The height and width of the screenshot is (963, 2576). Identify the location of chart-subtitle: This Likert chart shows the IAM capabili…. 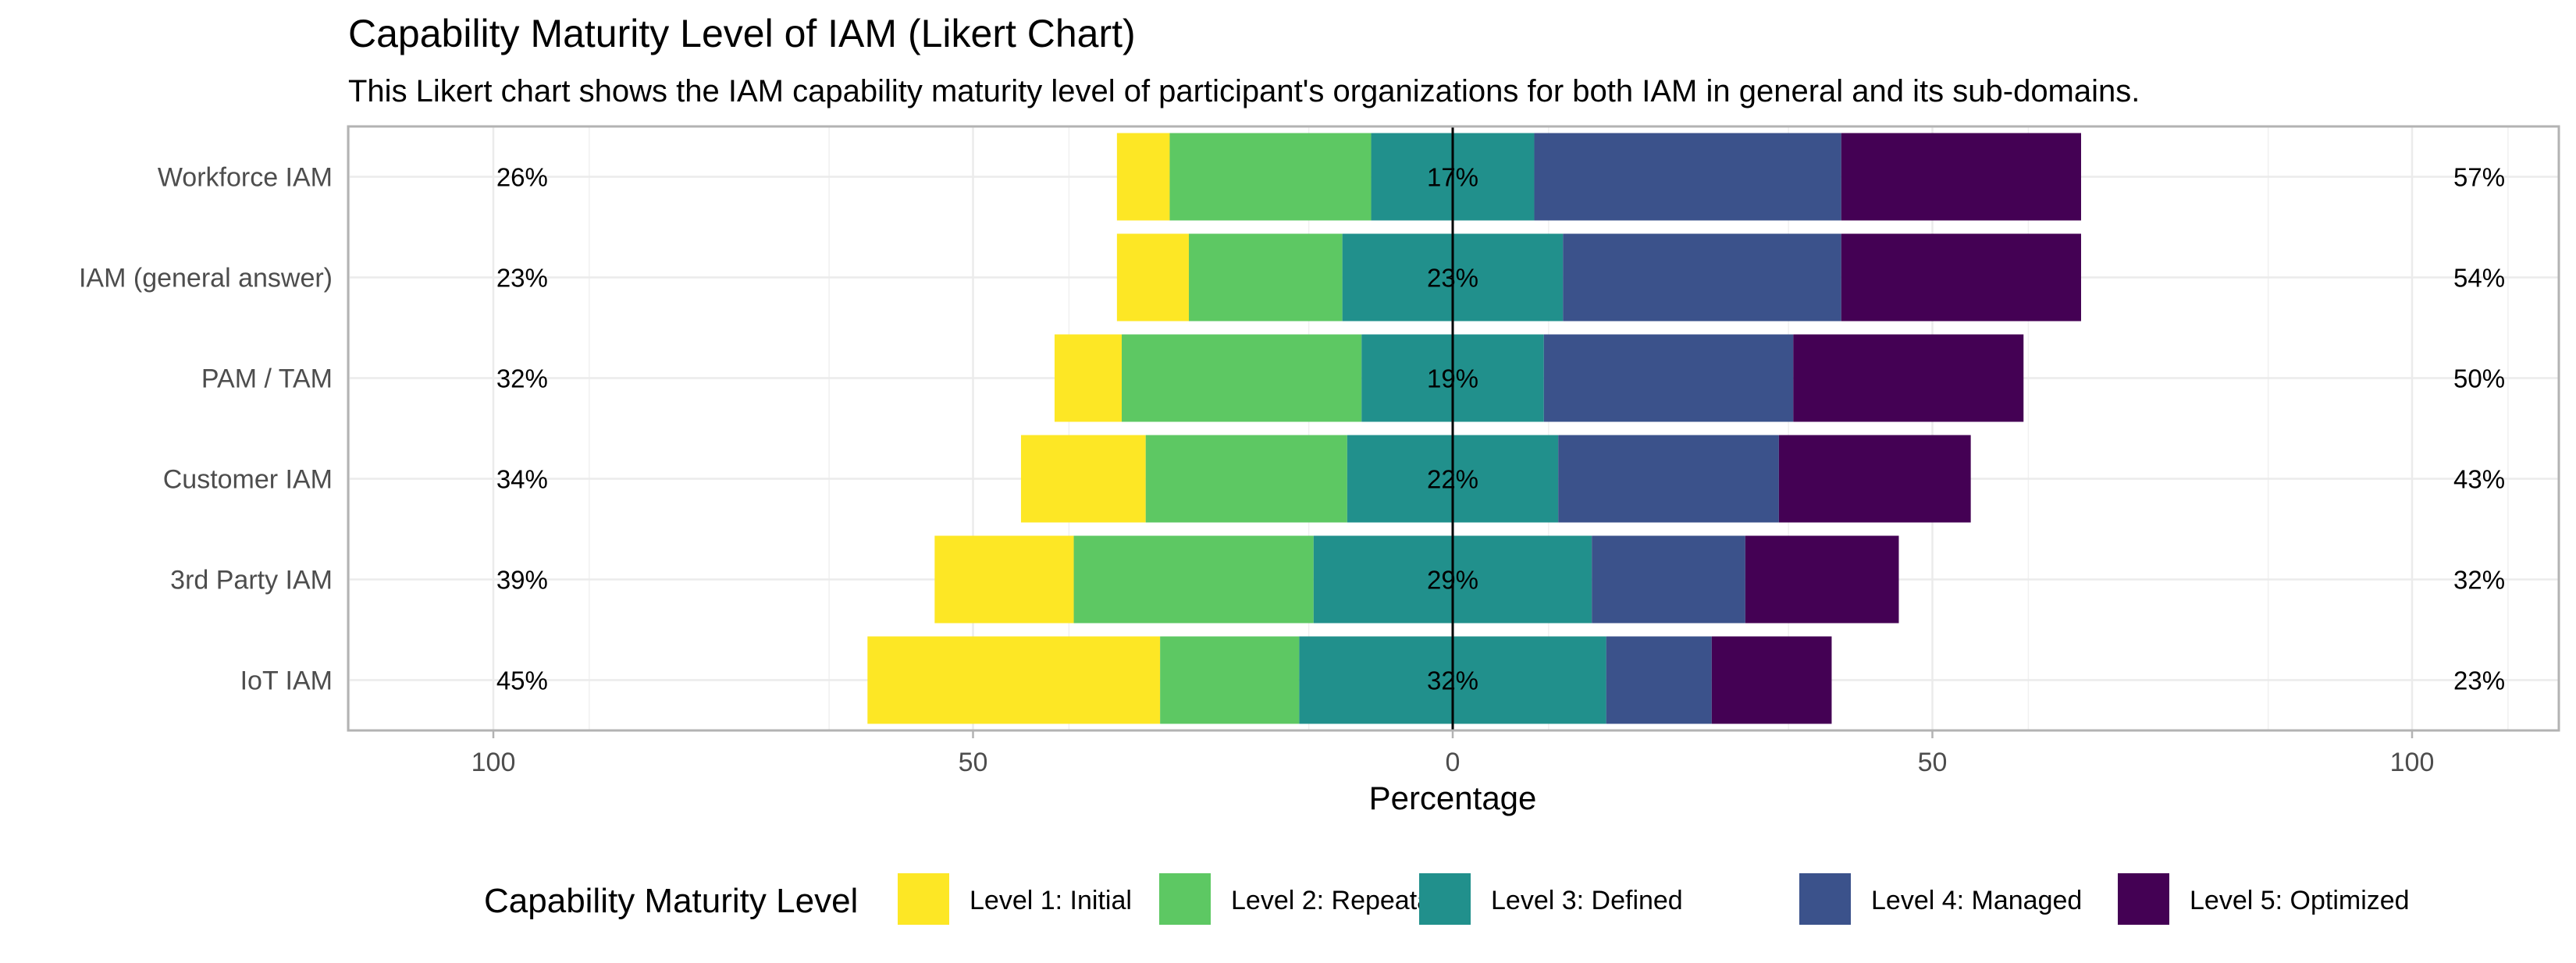
(1244, 91).